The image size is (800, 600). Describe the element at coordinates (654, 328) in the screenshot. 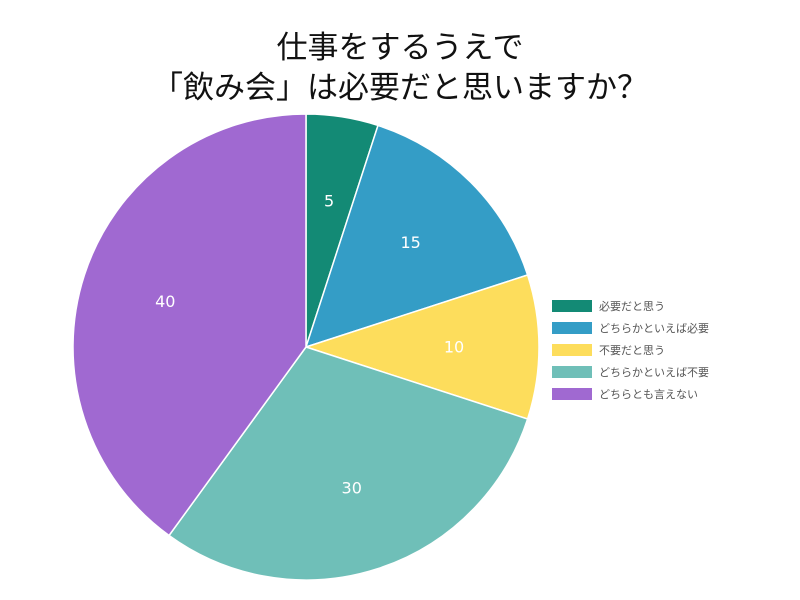

I see `legend-label: どちらかといえば必要` at that location.